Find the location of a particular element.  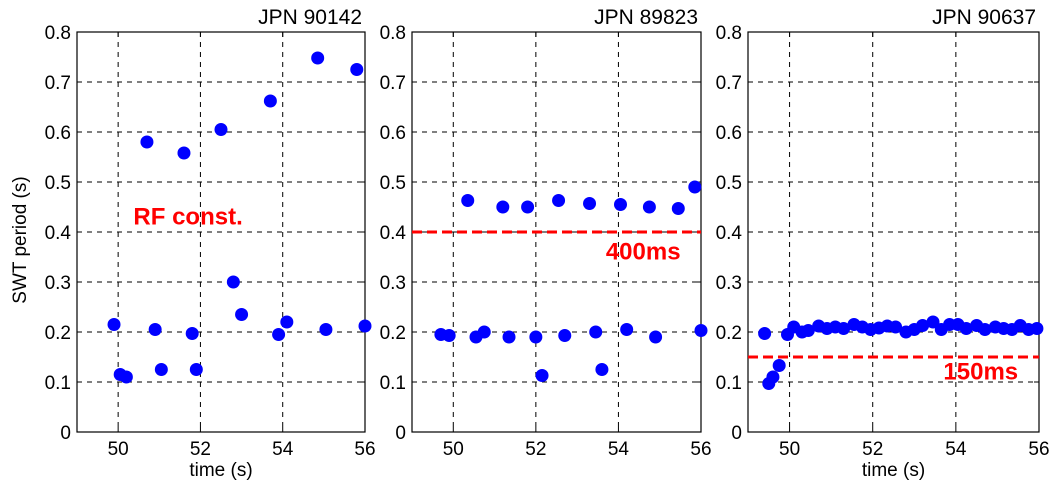

chart-title: JPN 90637 is located at coordinates (984, 17).